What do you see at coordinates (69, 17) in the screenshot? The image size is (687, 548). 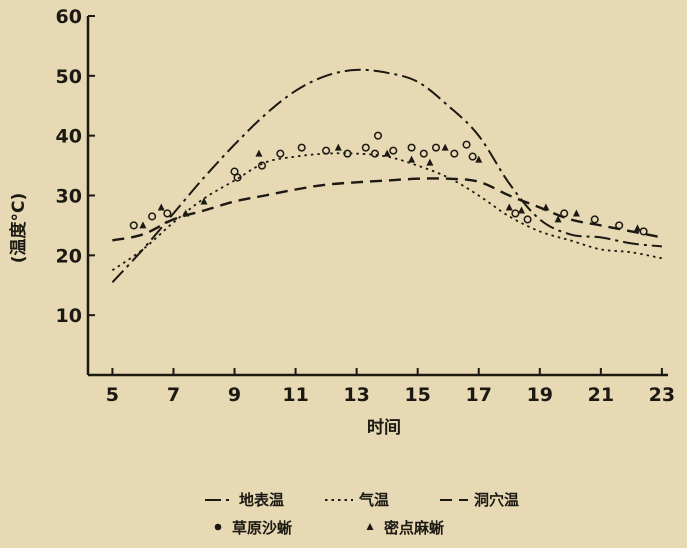 I see `y-tick-label: 60` at bounding box center [69, 17].